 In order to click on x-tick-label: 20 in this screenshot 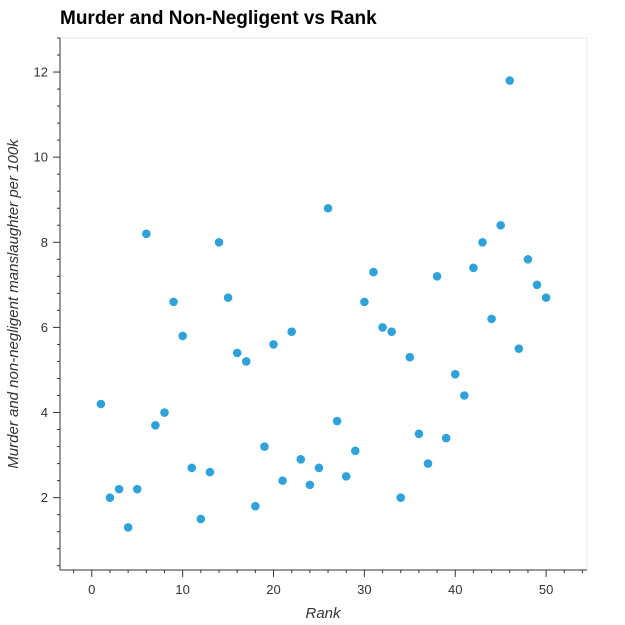, I will do `click(273, 589)`.